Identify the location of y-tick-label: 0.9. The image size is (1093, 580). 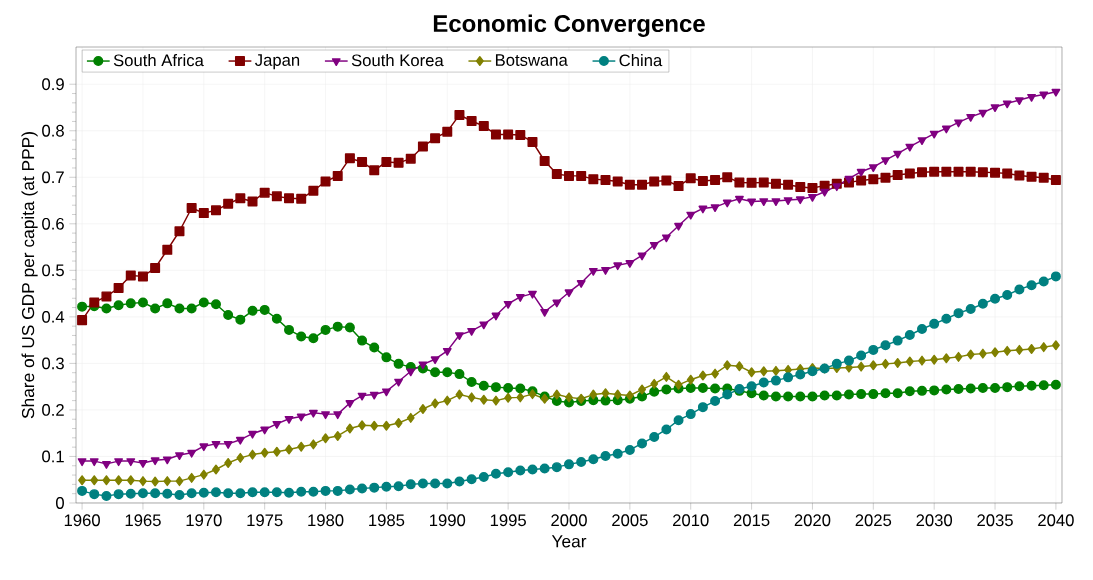
(53, 84).